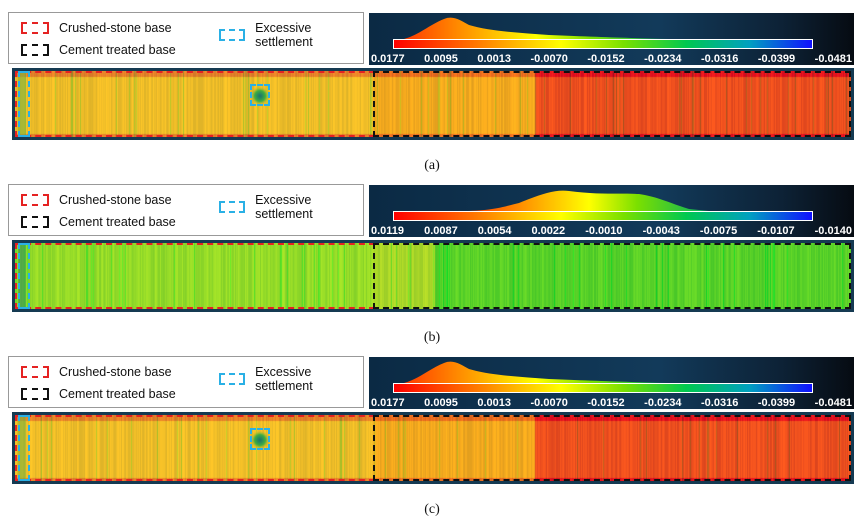 The height and width of the screenshot is (518, 864). Describe the element at coordinates (776, 231) in the screenshot. I see `colorbar-tick: -0.0107` at that location.